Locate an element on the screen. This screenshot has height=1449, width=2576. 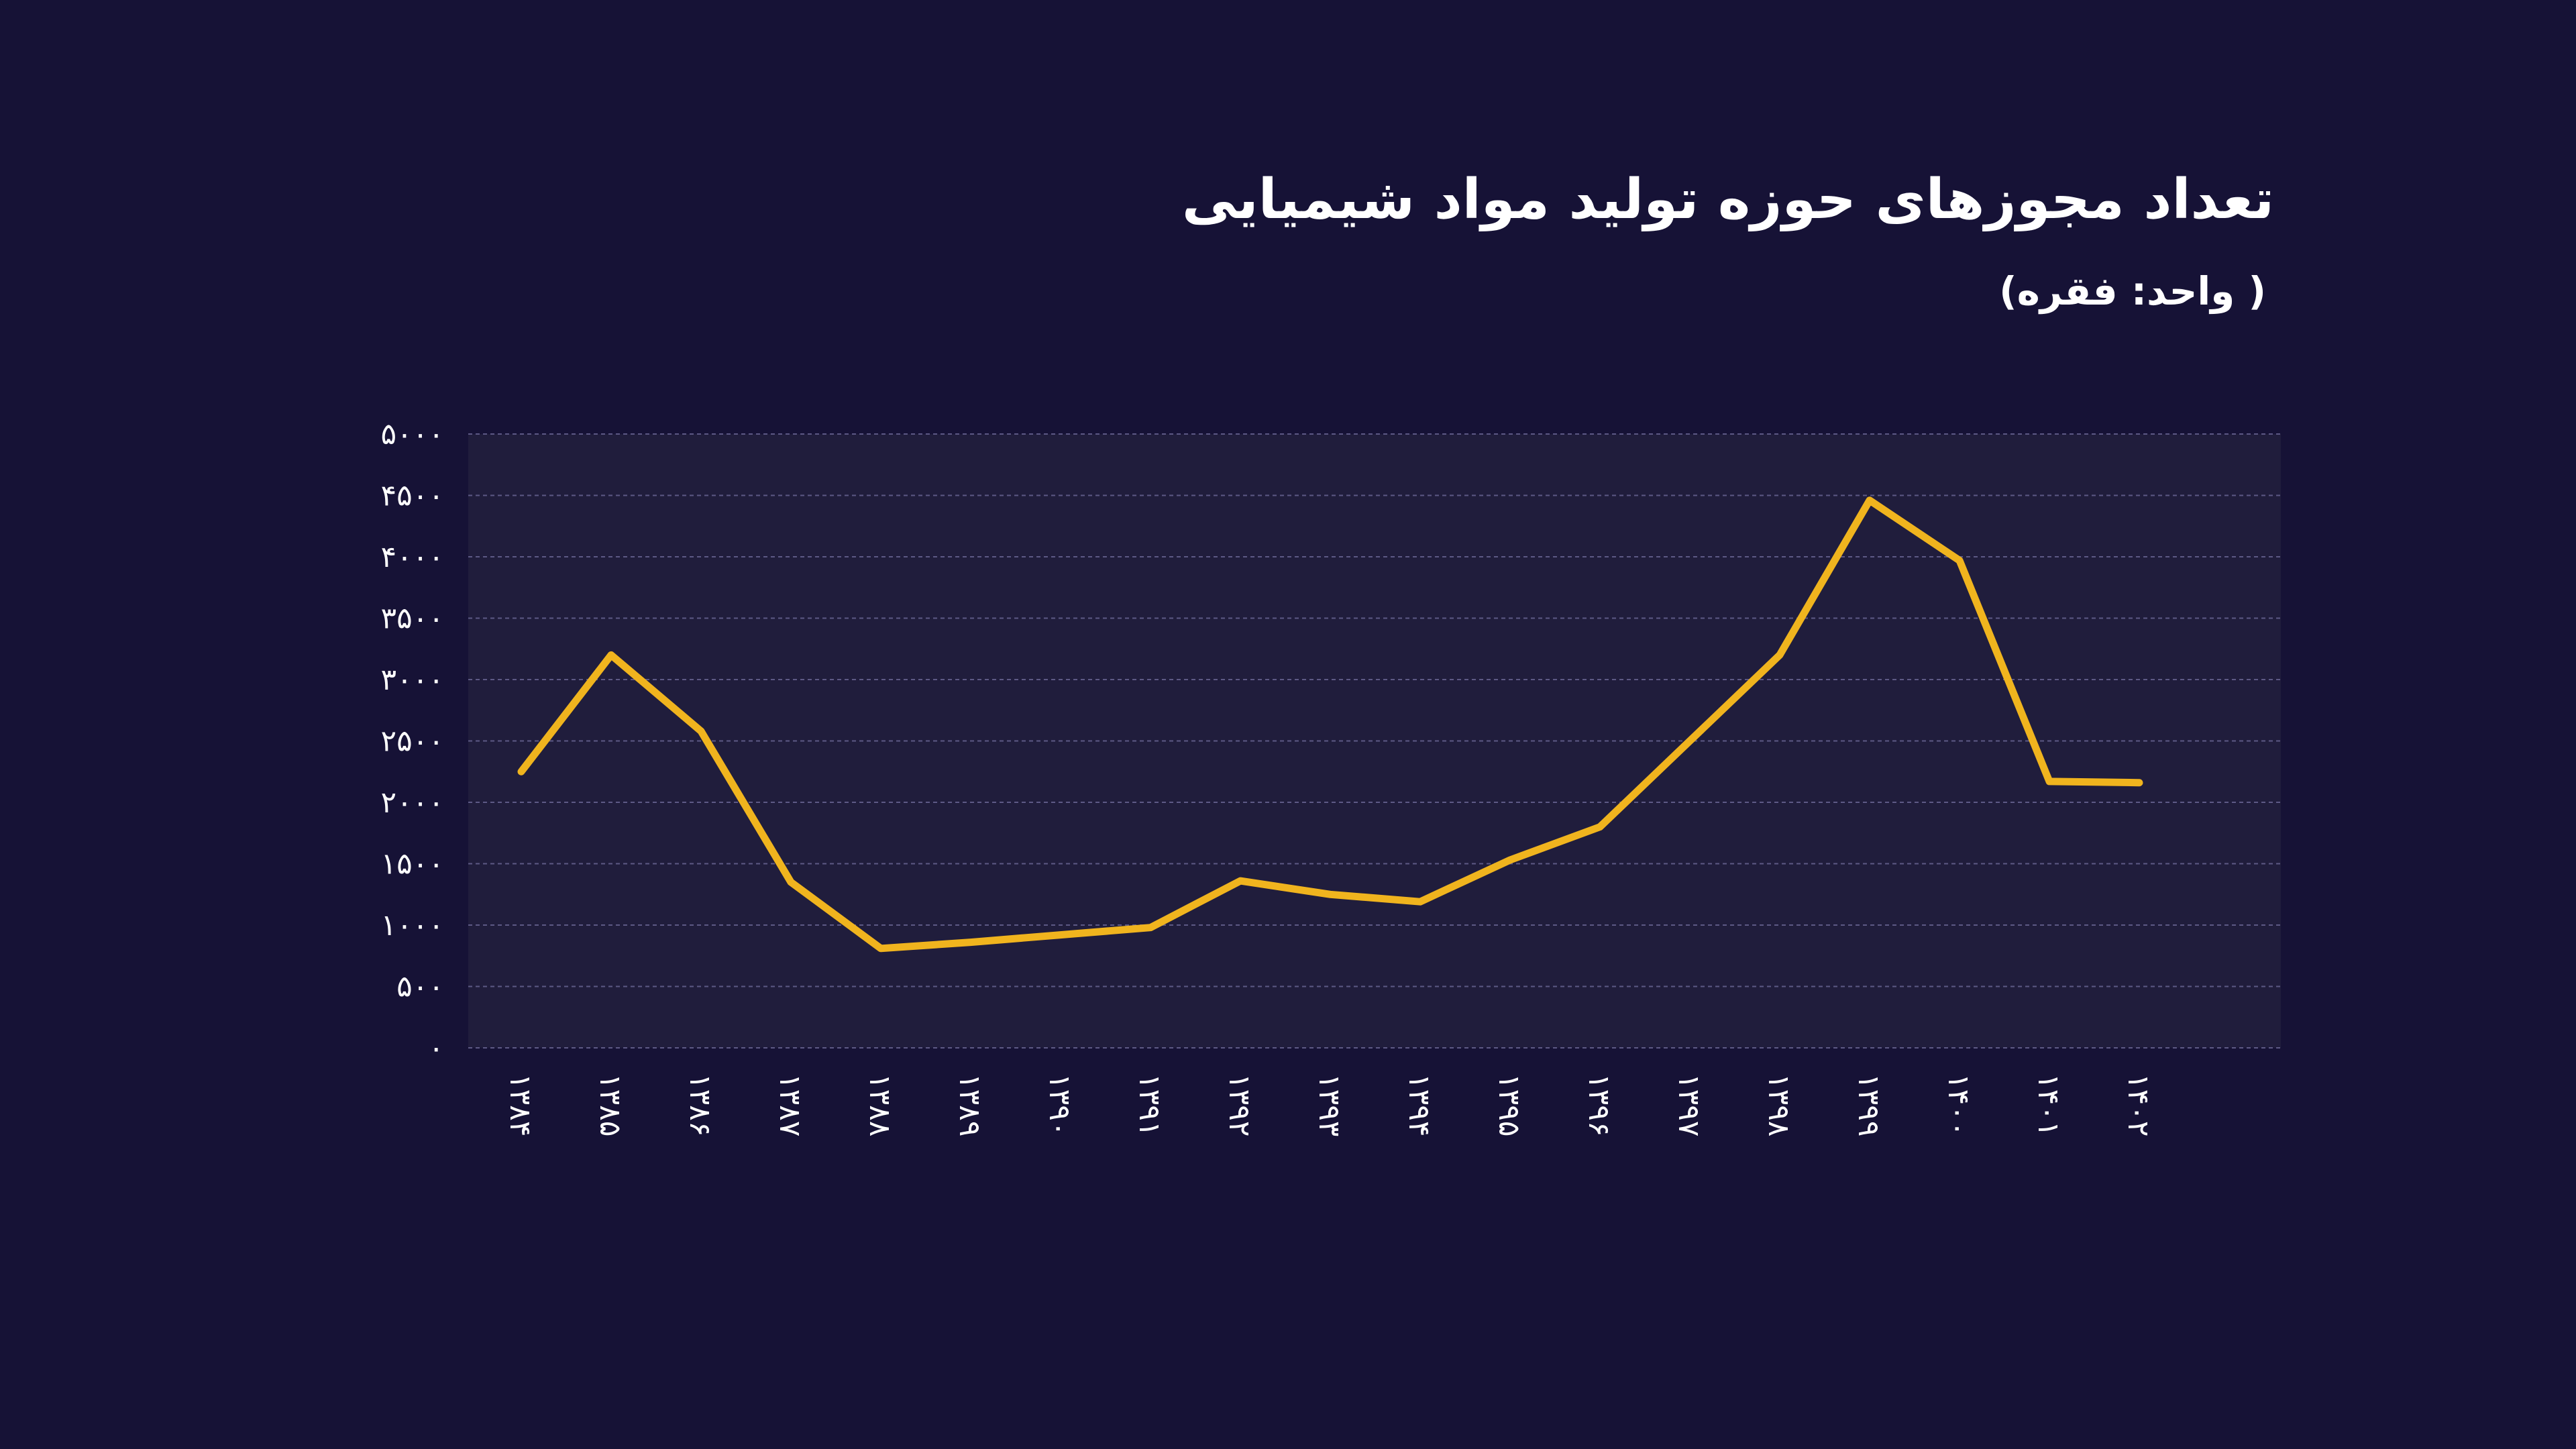
y-tick-label: ۳۵۰۰ is located at coordinates (412, 619).